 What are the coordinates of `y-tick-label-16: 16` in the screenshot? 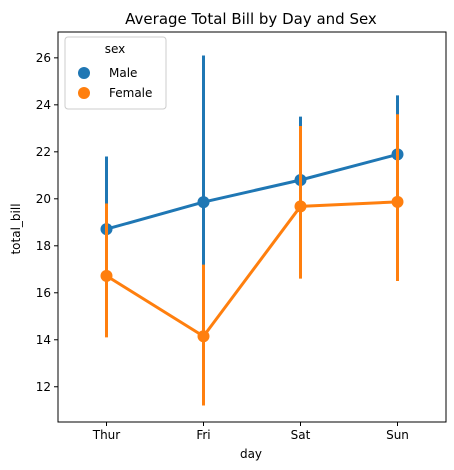 It's located at (43, 293).